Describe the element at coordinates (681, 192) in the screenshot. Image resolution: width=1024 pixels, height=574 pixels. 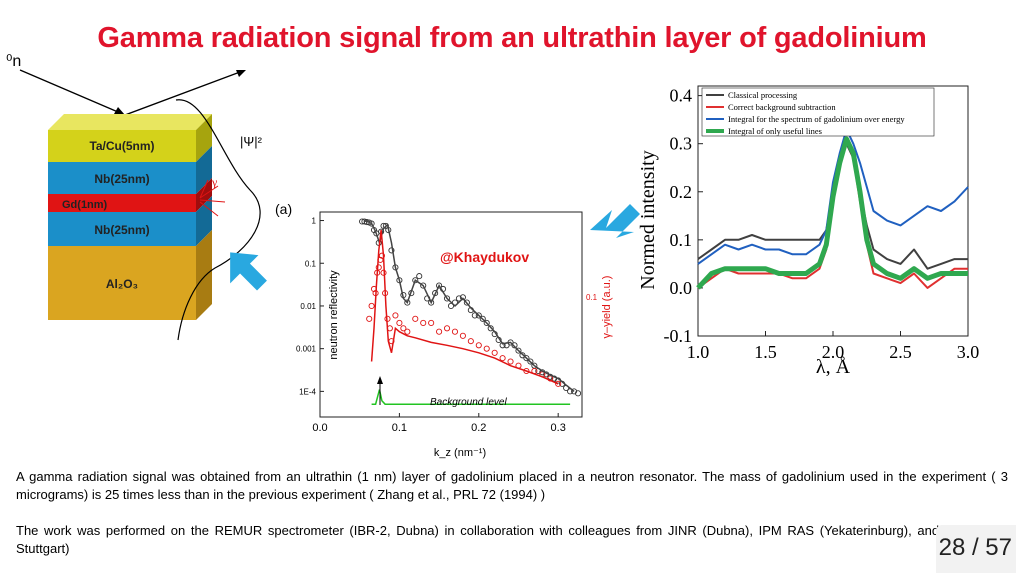
I see `y-tick-label: 0.2` at that location.